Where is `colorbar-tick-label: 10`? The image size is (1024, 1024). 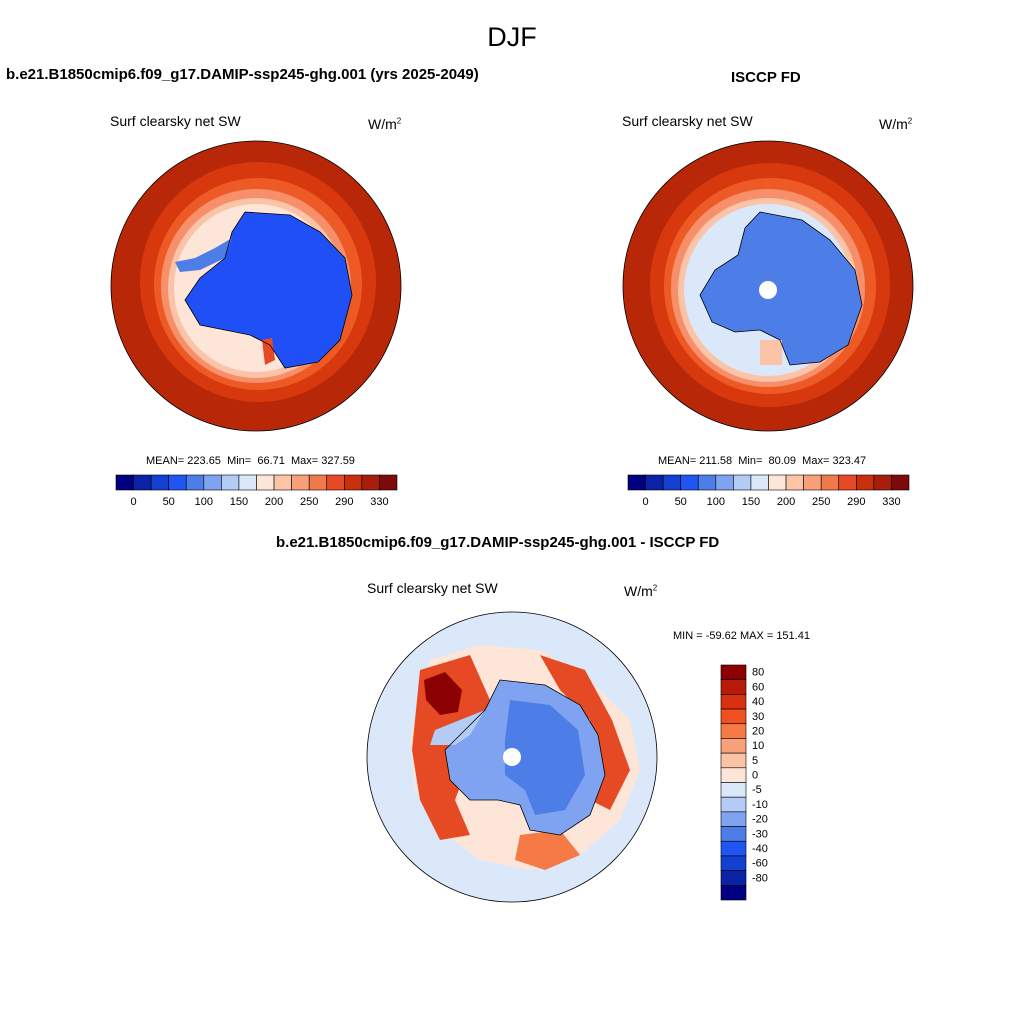
colorbar-tick-label: 10 is located at coordinates (758, 746).